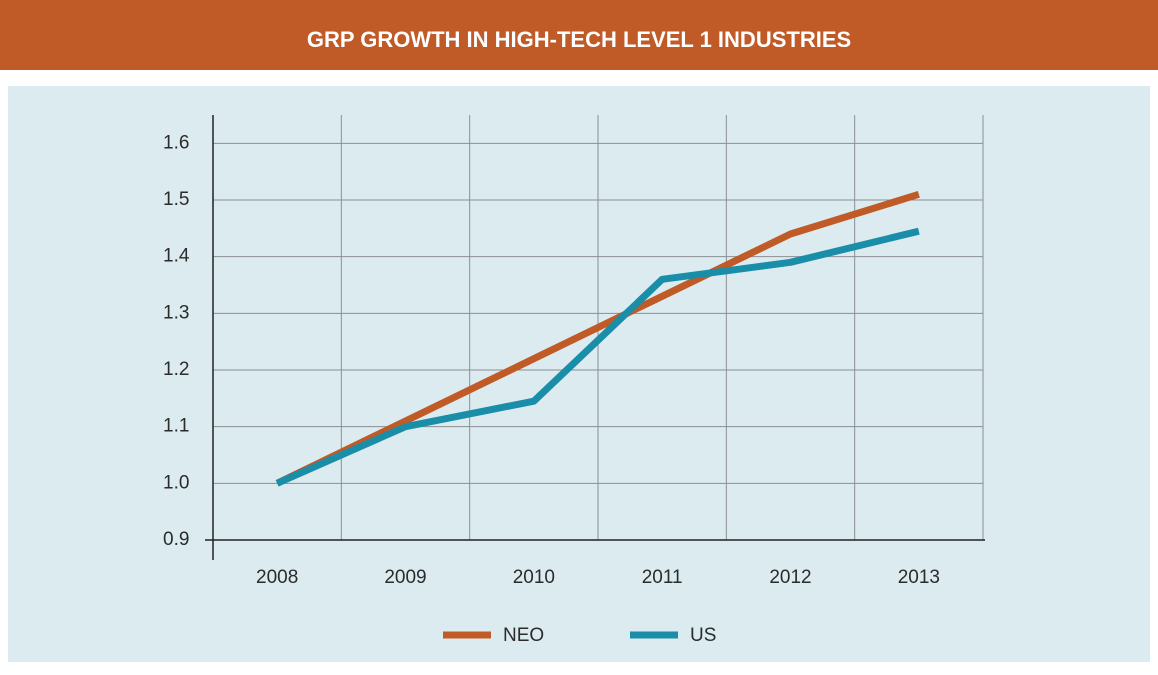  Describe the element at coordinates (176, 256) in the screenshot. I see `y-tick-label: 1.4` at that location.